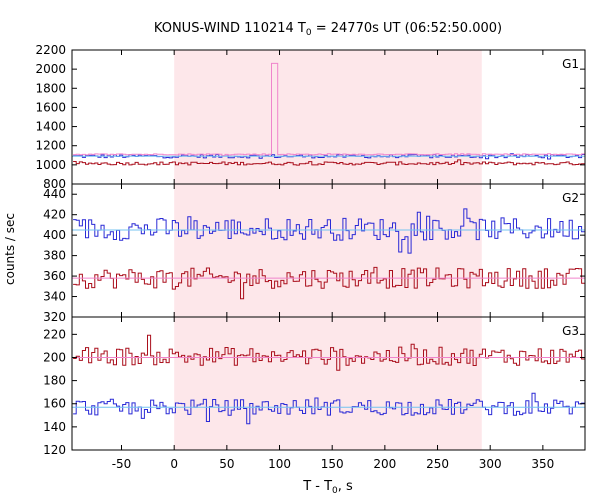 The image size is (600, 500). Describe the element at coordinates (50, 69) in the screenshot. I see `y-tick-label: 2000` at that location.